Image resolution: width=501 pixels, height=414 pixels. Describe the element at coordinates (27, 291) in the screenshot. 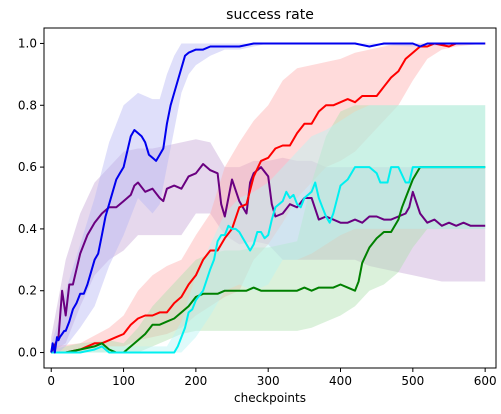

I see `y-tick-label: 0.2` at that location.